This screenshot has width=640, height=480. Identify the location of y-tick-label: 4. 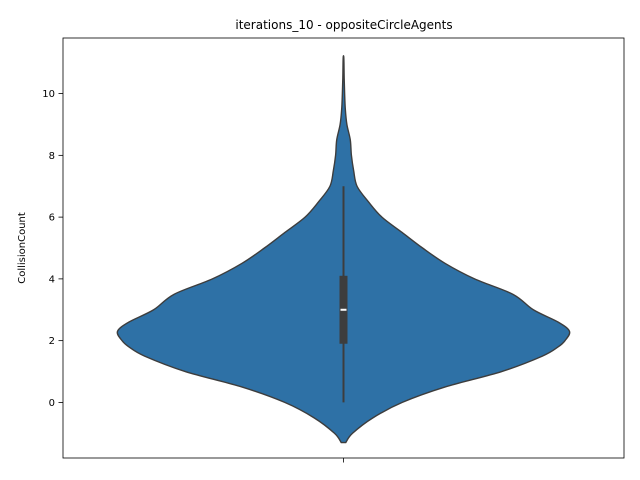
(52, 279).